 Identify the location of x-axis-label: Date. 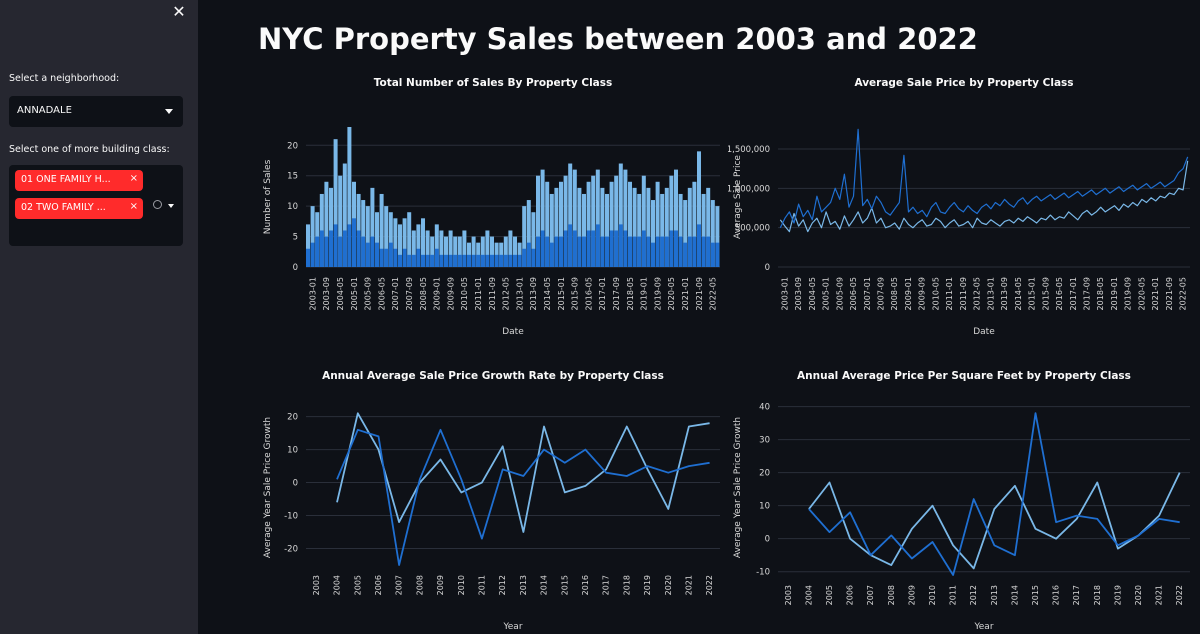
(513, 332).